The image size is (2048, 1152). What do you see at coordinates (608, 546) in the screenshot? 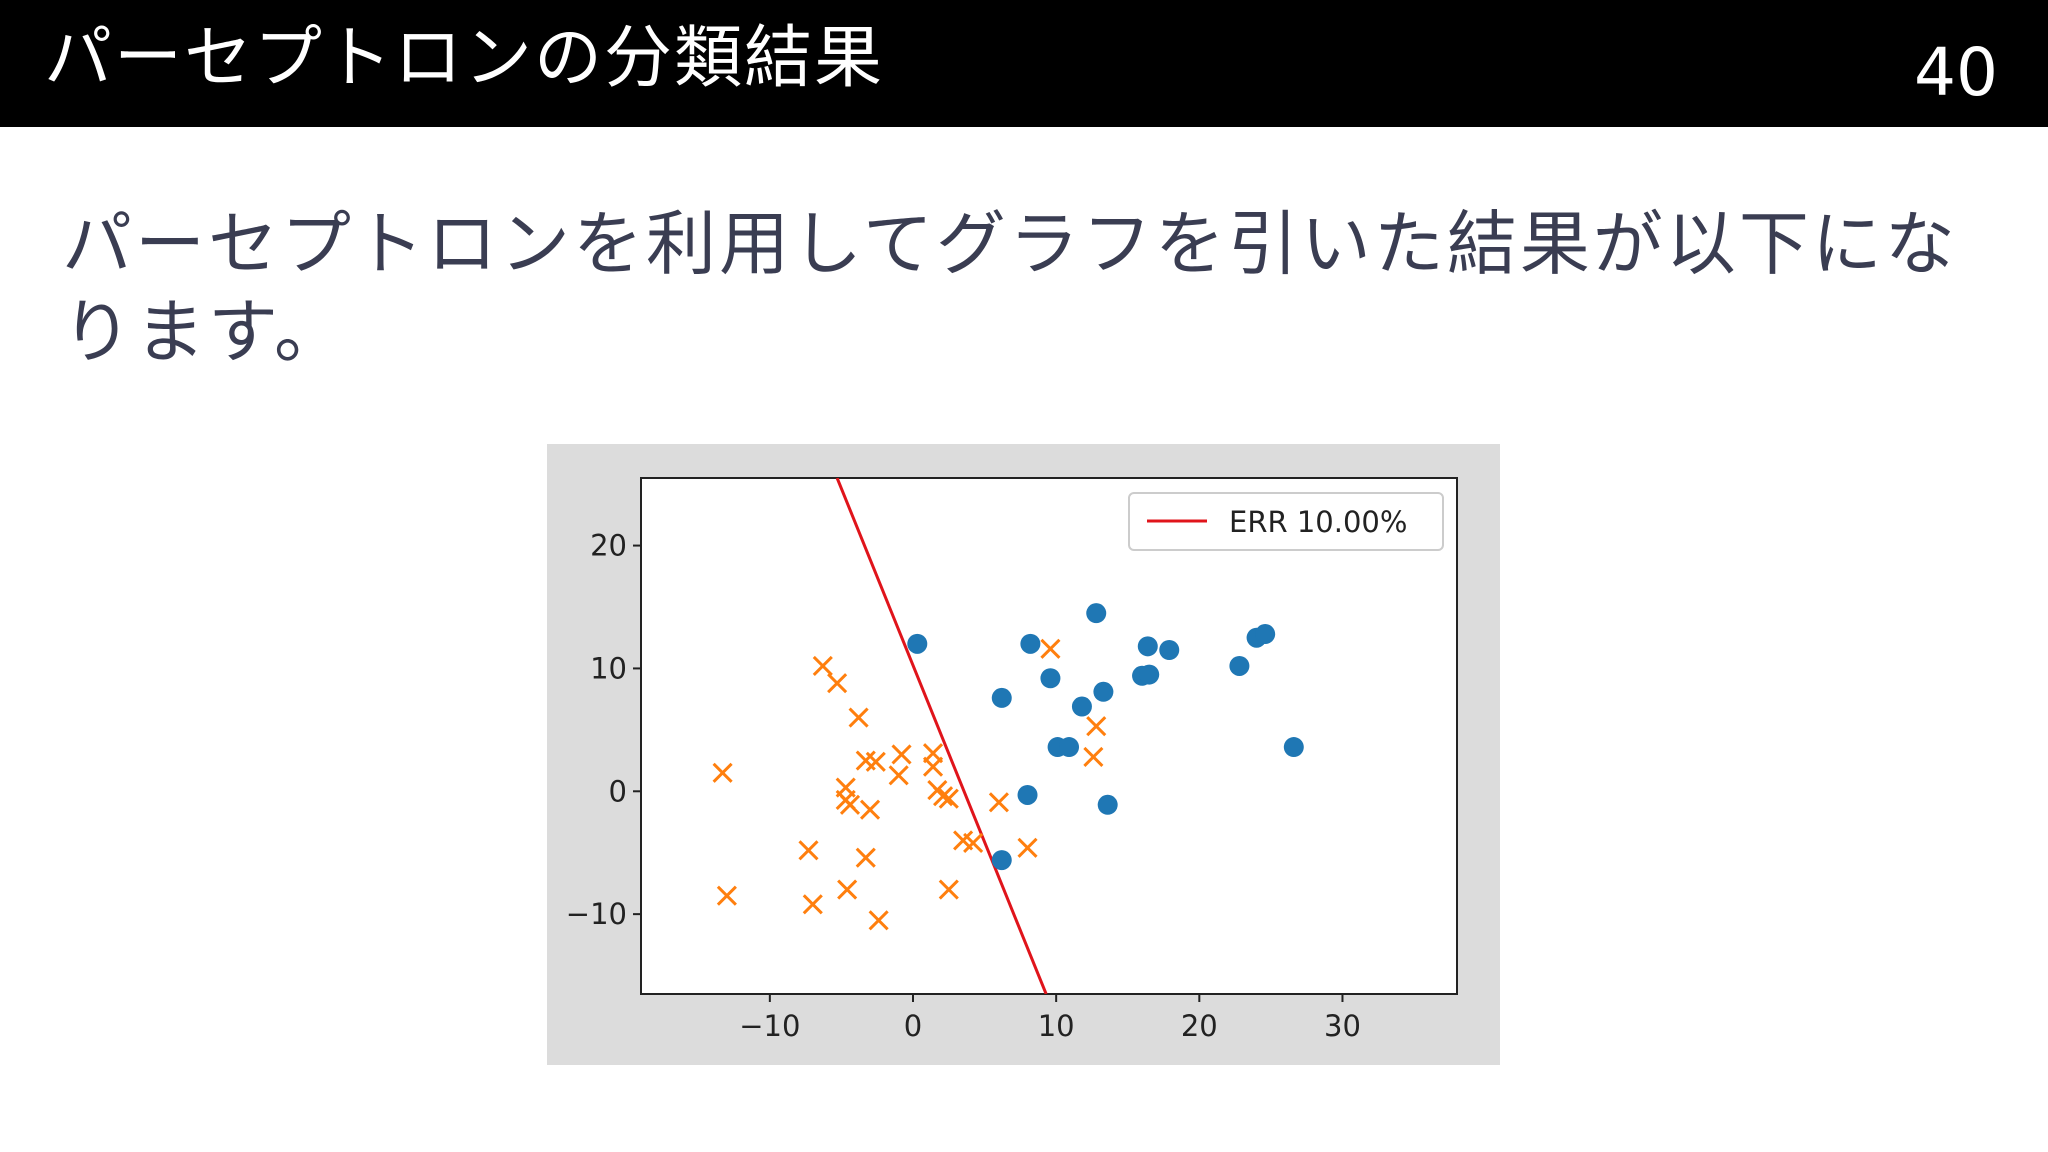
I see `y-tick-label: 20` at bounding box center [608, 546].